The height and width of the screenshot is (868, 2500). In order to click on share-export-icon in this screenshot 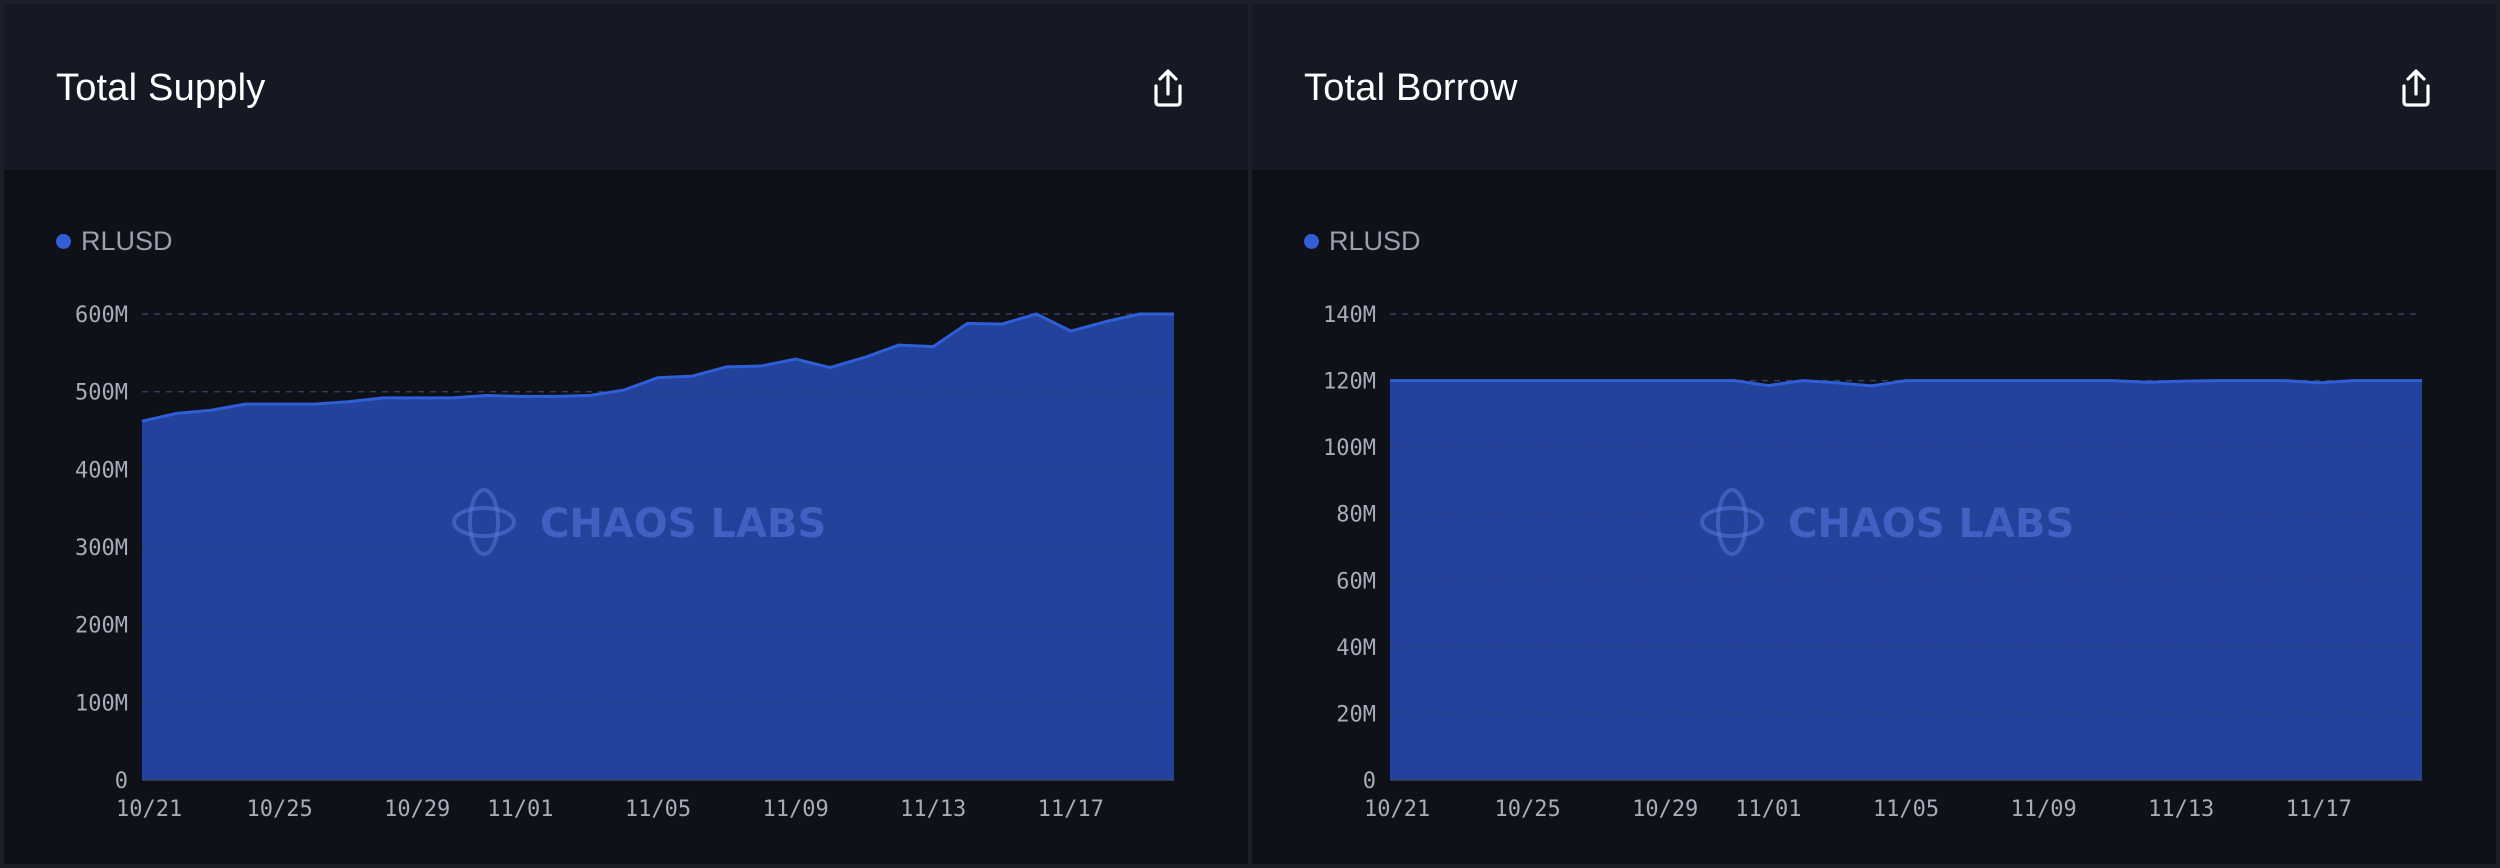, I will do `click(2416, 88)`.